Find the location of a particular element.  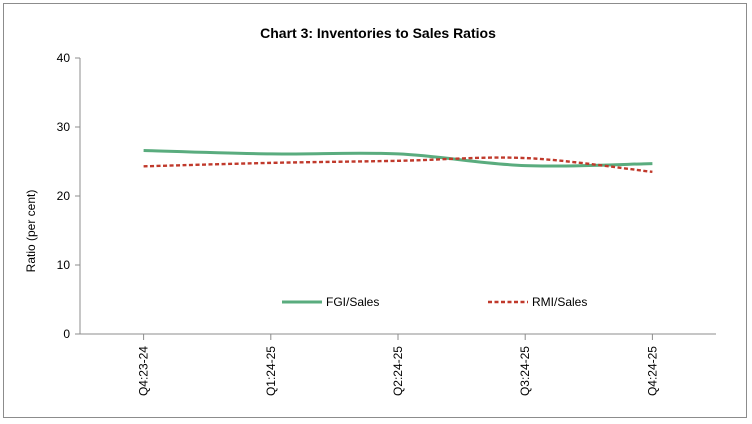

y-axis-ticks: 0 10 20 30 40 is located at coordinates (68, 196).